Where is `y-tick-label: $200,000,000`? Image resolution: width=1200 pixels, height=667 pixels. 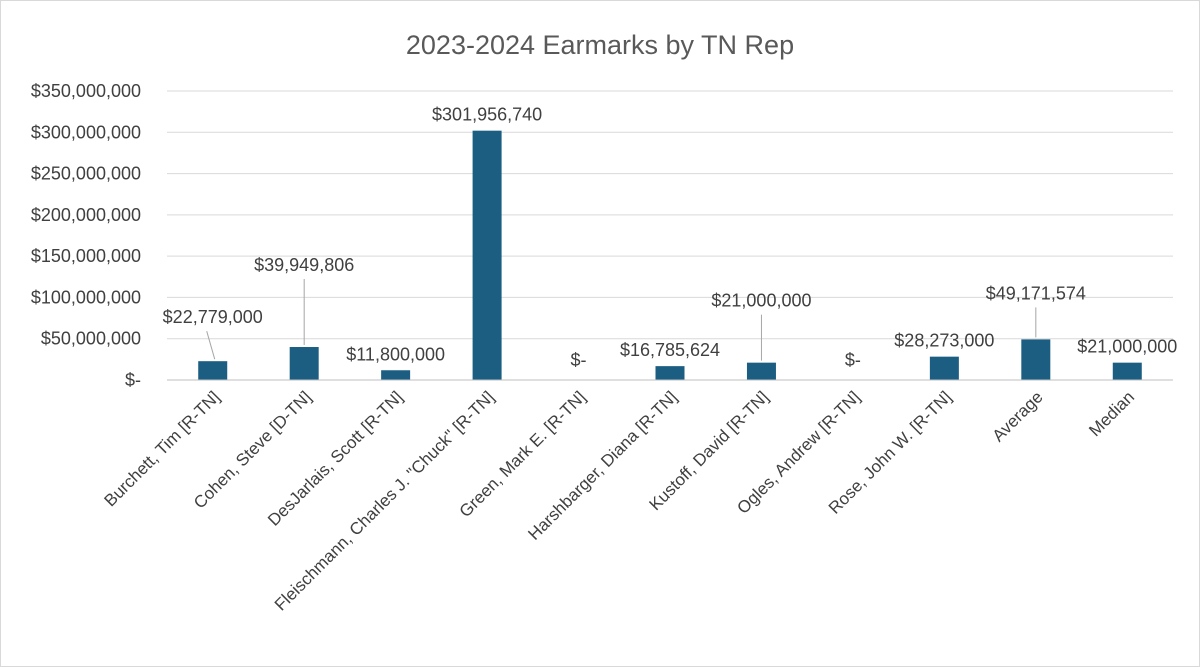
y-tick-label: $200,000,000 is located at coordinates (86, 215).